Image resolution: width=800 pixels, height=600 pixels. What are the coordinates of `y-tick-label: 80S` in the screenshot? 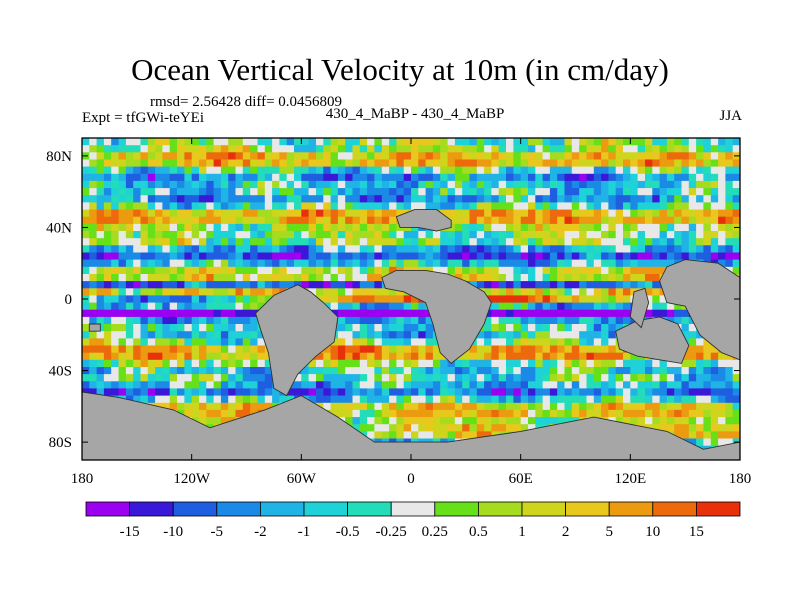 It's located at (60, 443).